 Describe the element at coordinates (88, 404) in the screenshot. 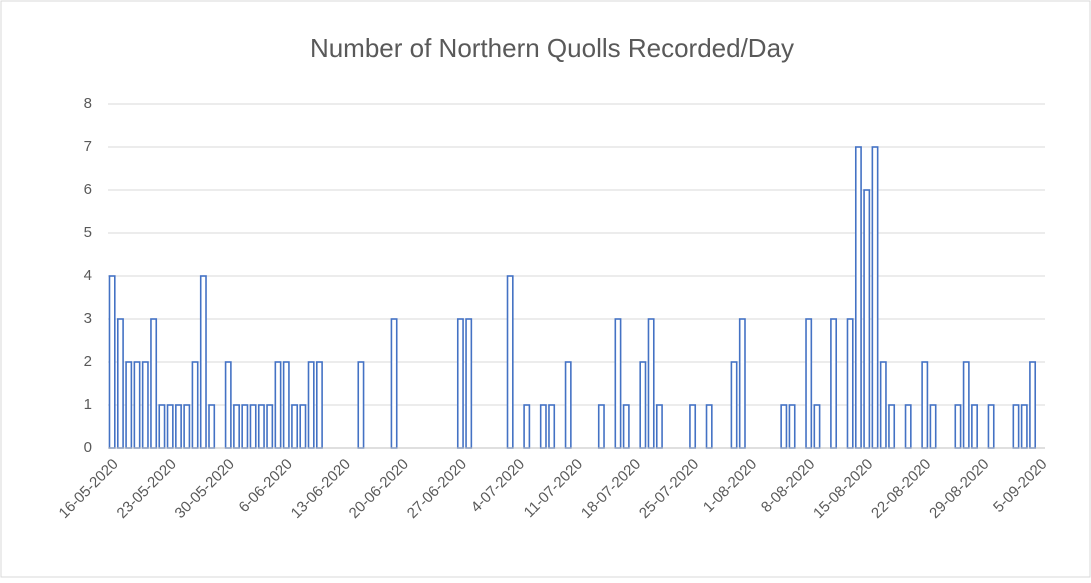

I see `y-tick-label: 1` at that location.